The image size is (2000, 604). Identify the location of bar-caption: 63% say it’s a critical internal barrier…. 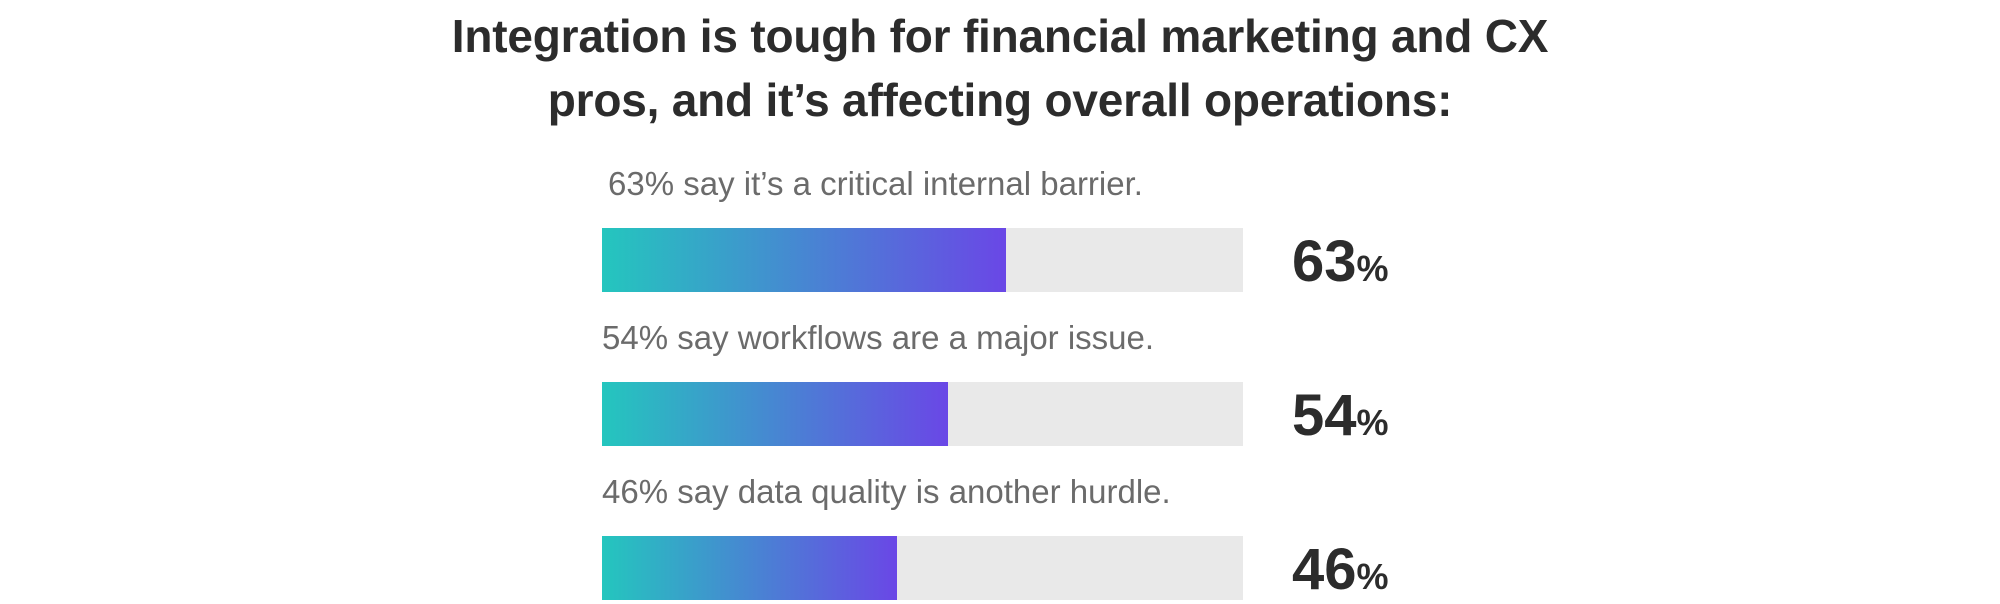
(875, 183).